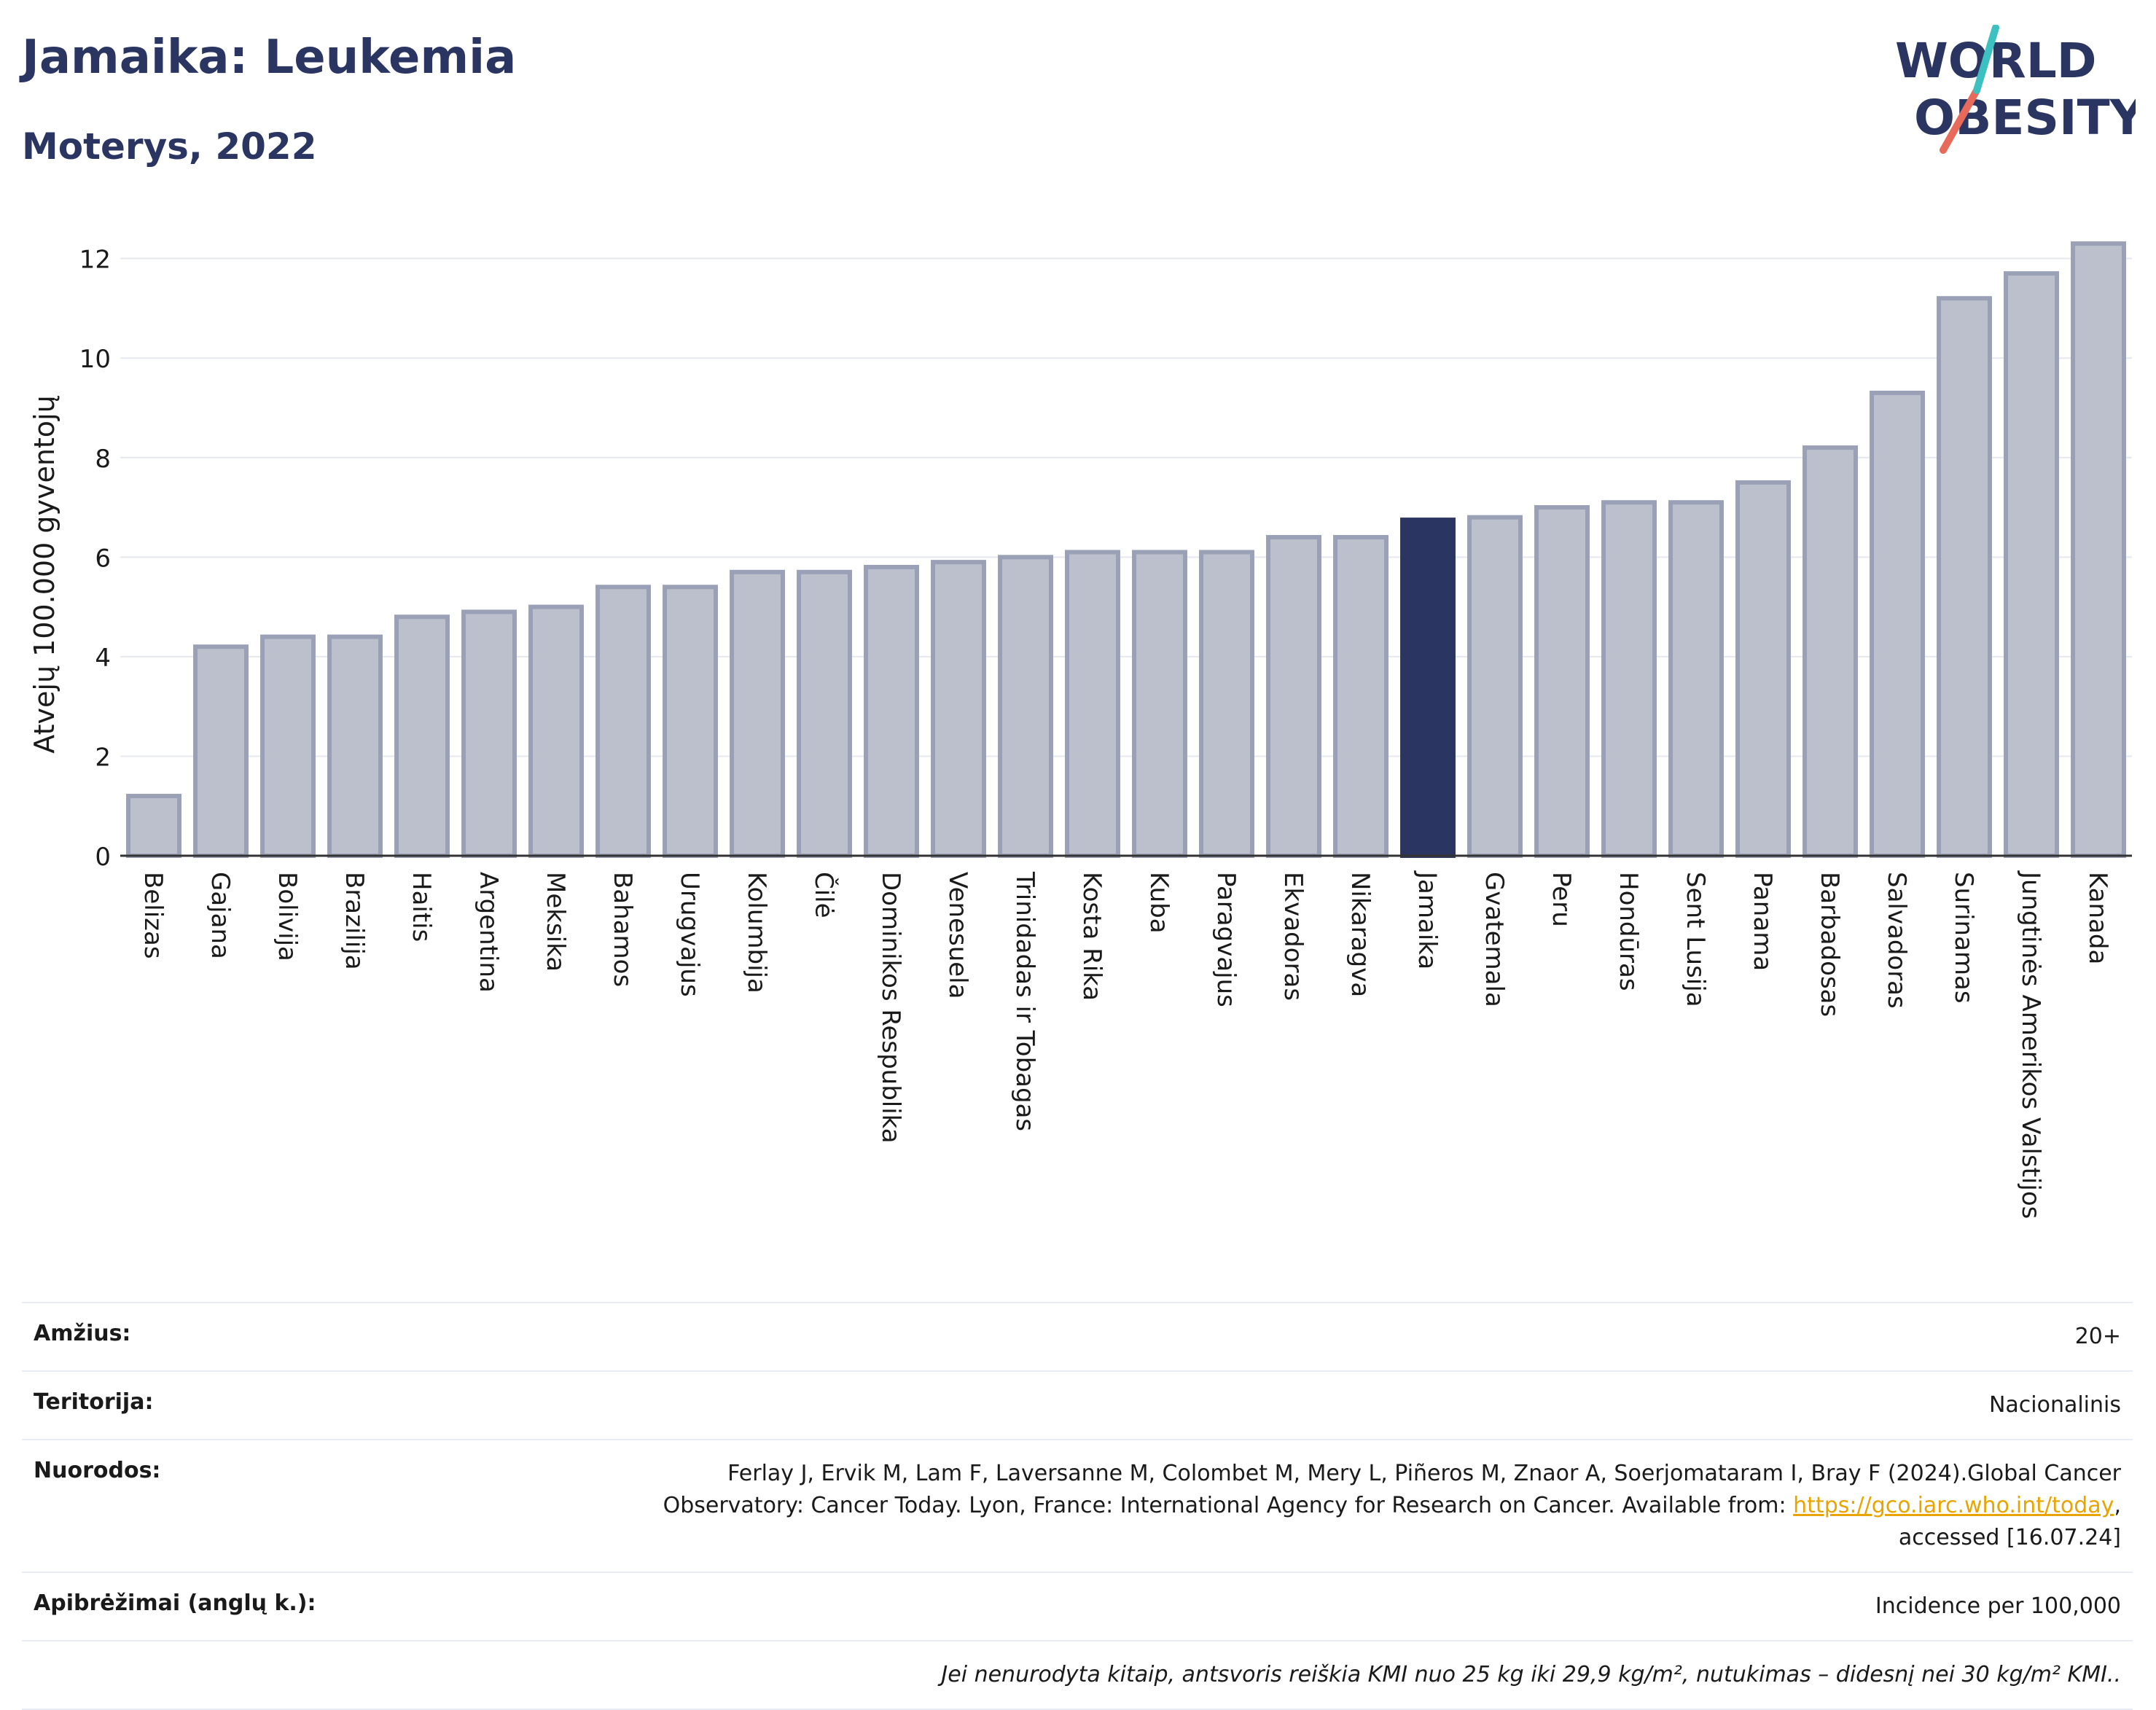 Image resolution: width=2156 pixels, height=1710 pixels. I want to click on y-tick-label: 8, so click(103, 460).